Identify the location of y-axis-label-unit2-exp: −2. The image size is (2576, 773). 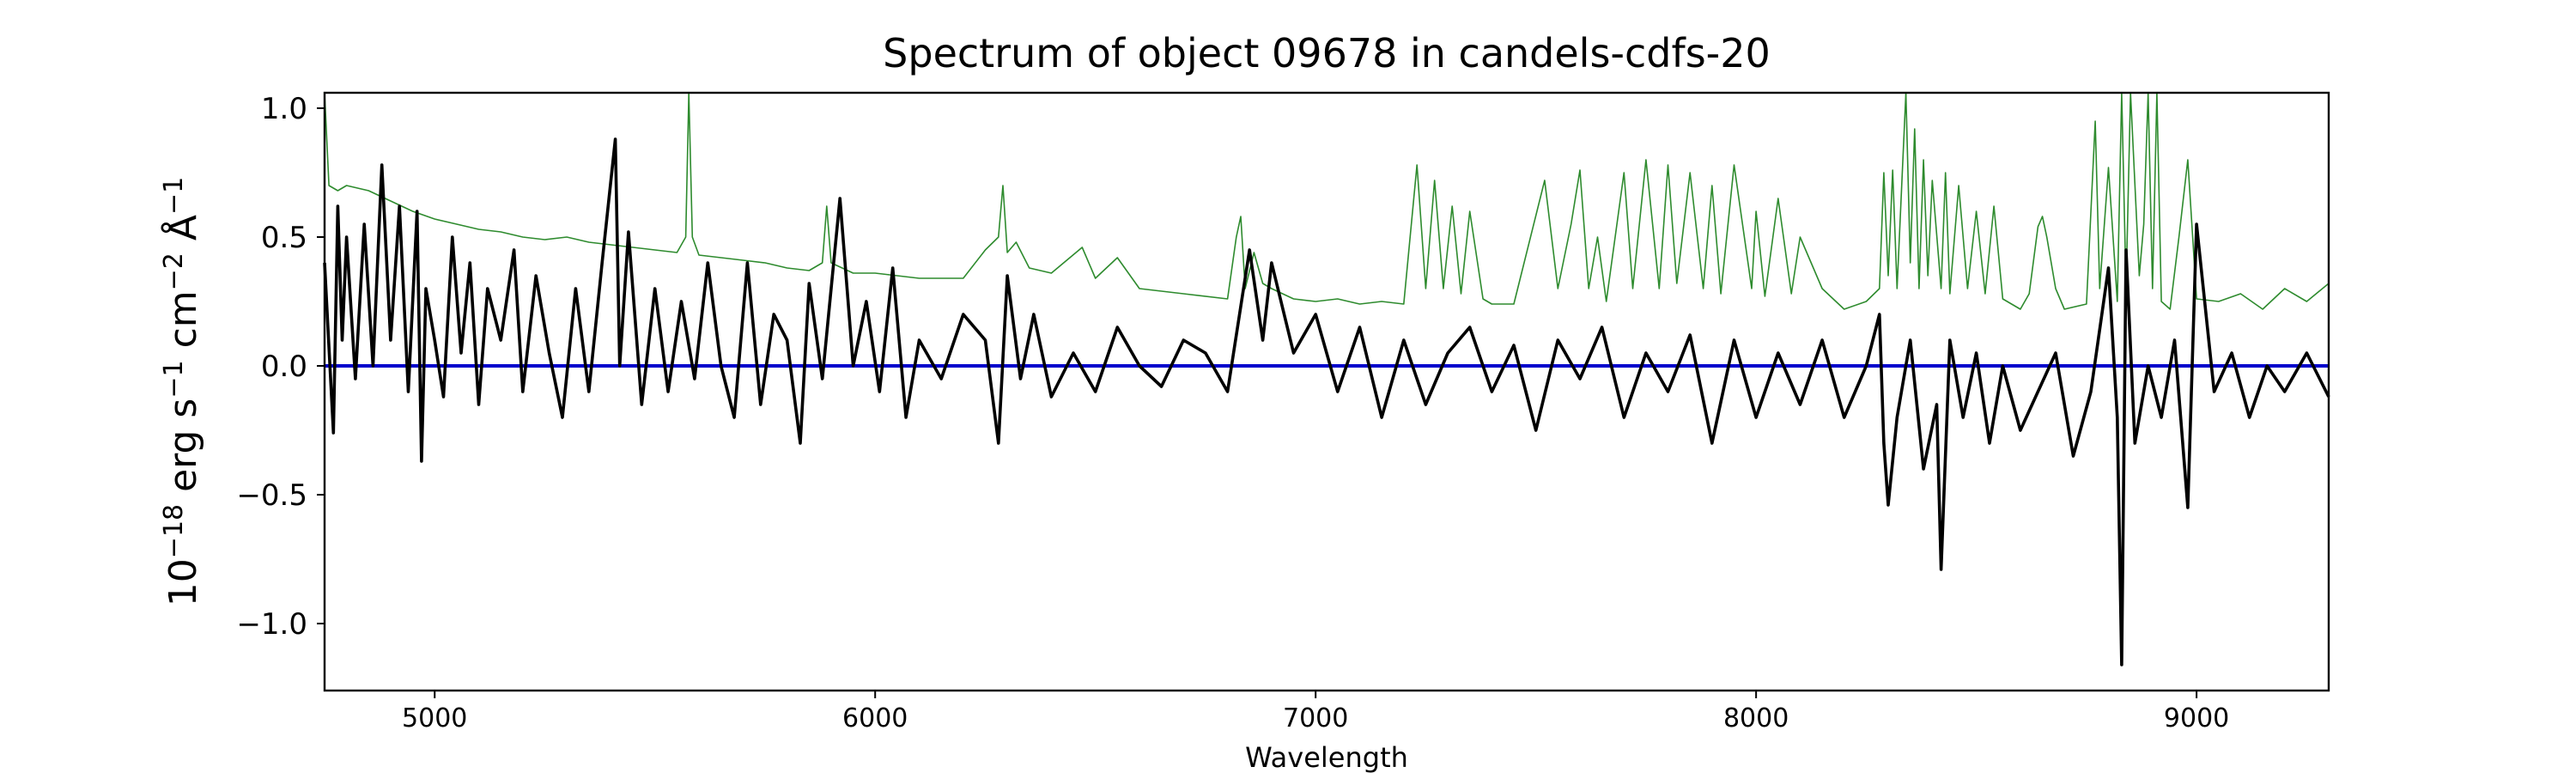
(174, 271).